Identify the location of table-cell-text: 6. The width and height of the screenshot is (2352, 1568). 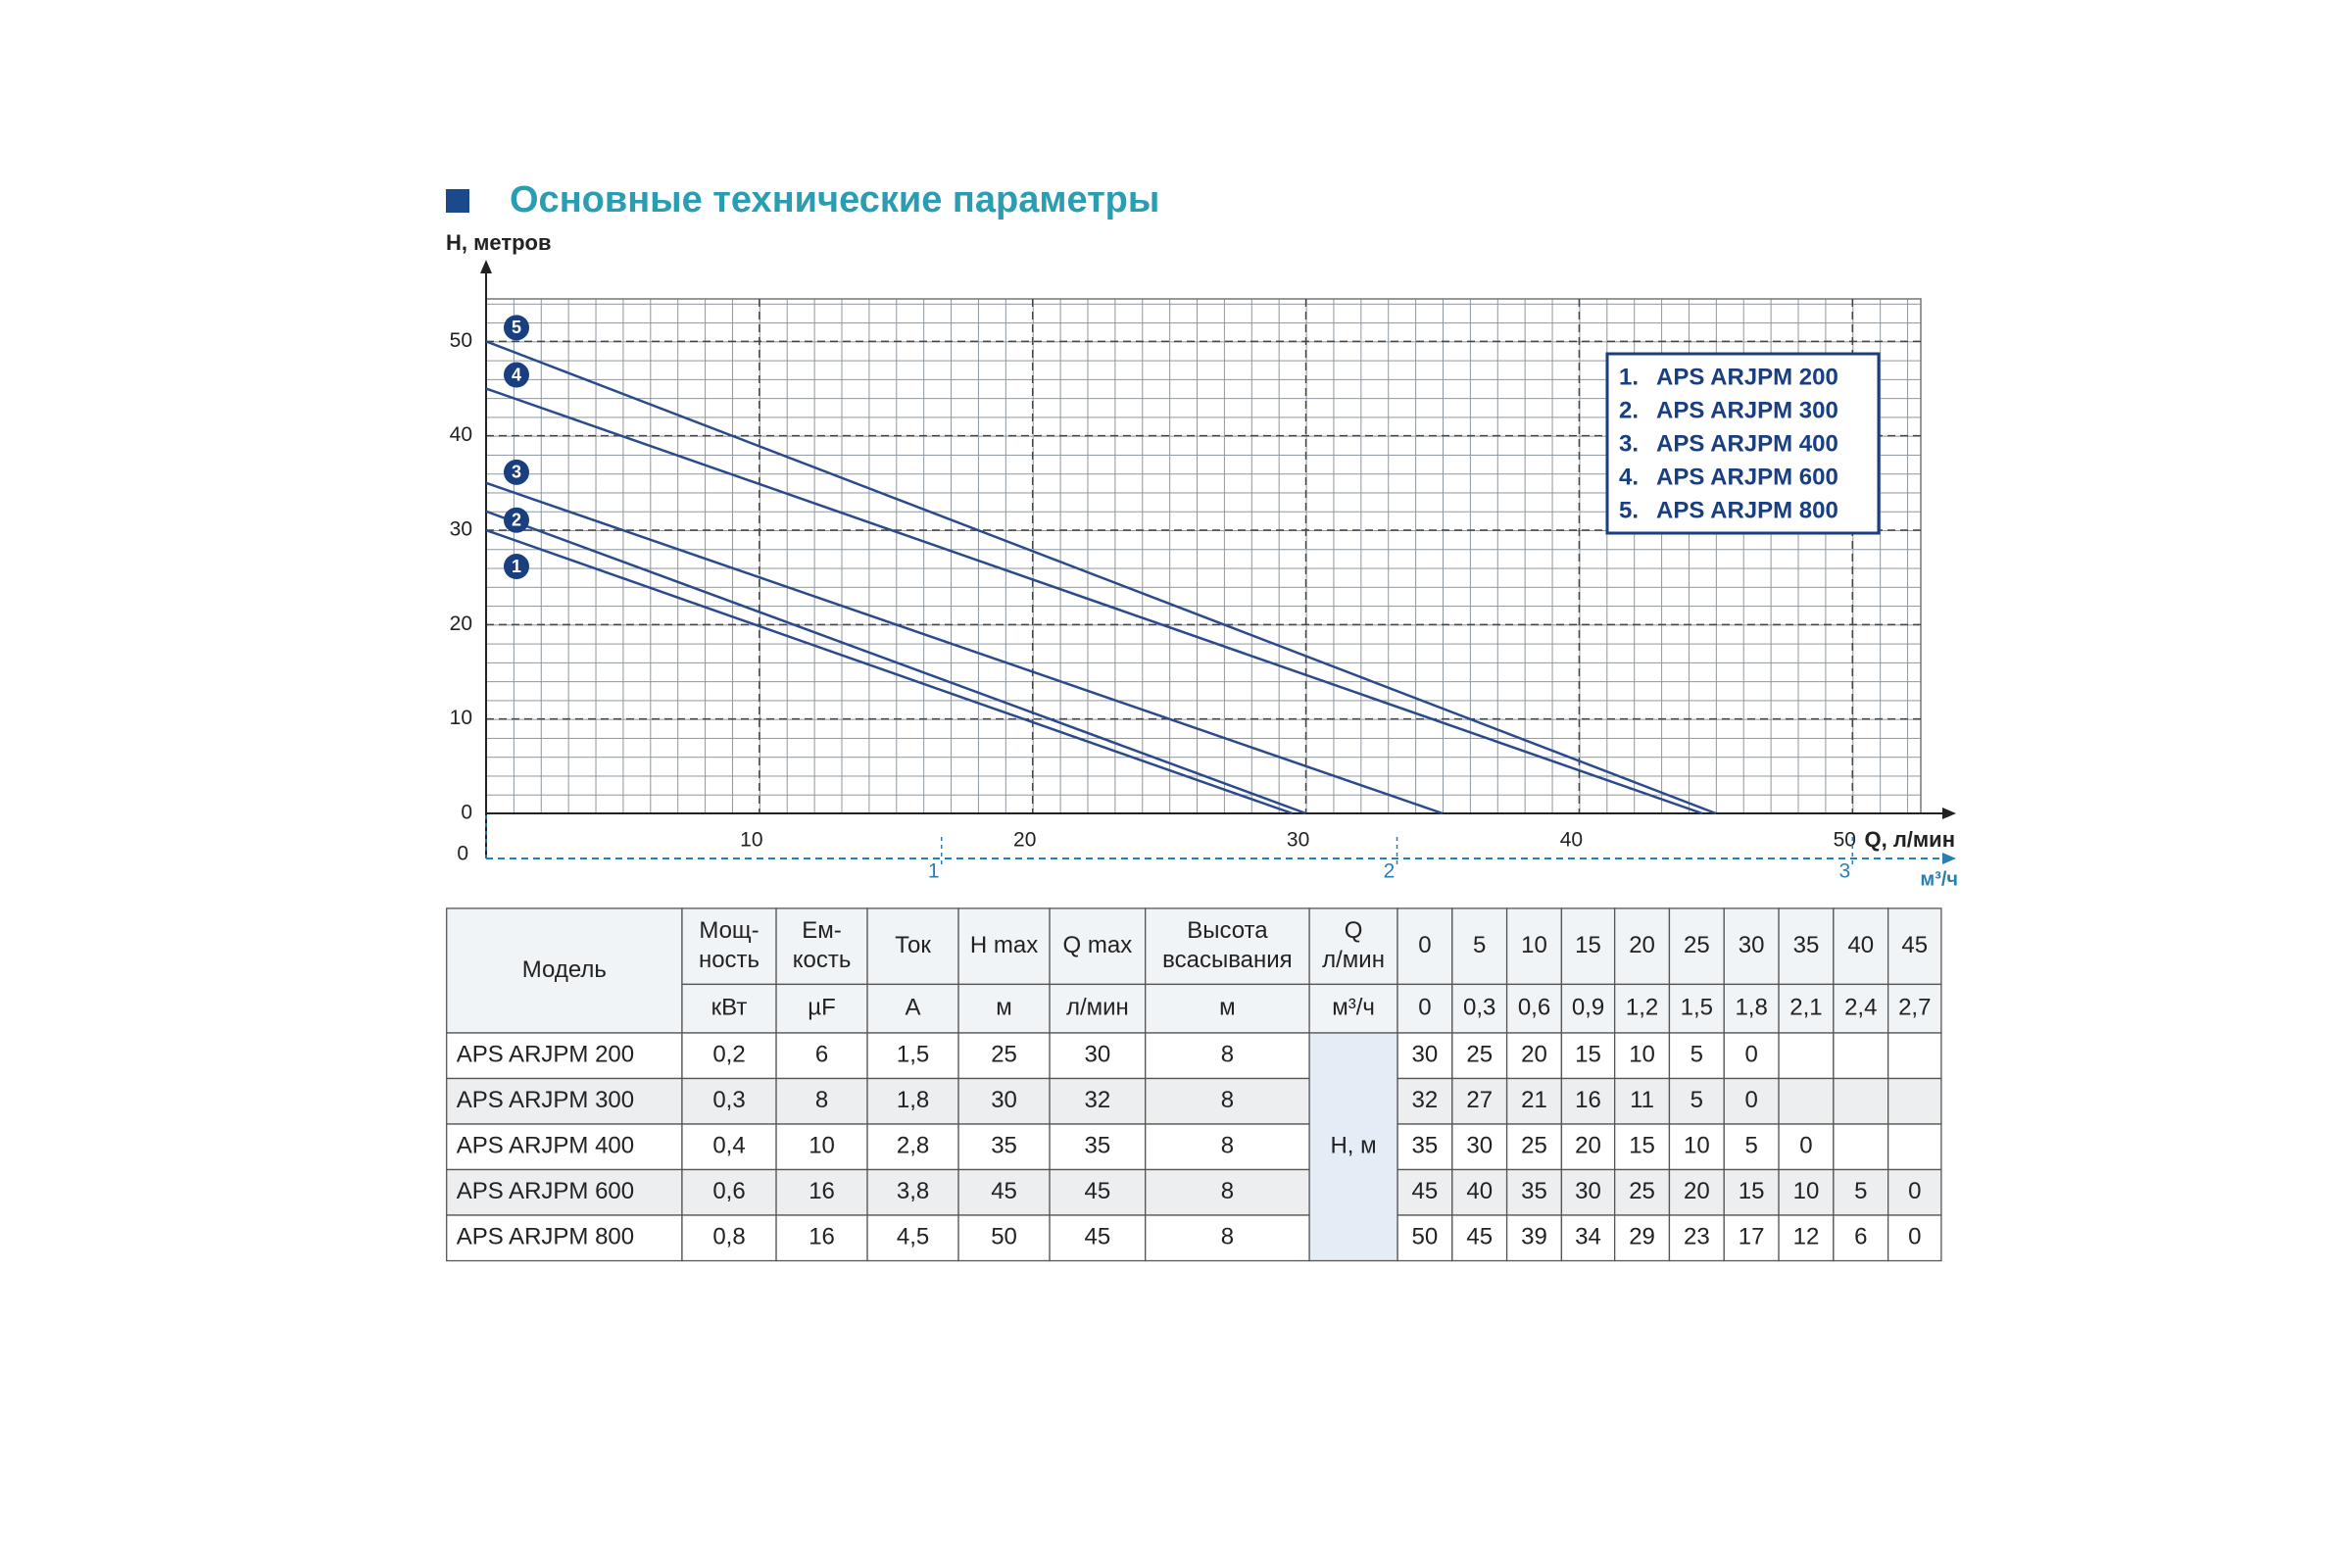
(1860, 1237).